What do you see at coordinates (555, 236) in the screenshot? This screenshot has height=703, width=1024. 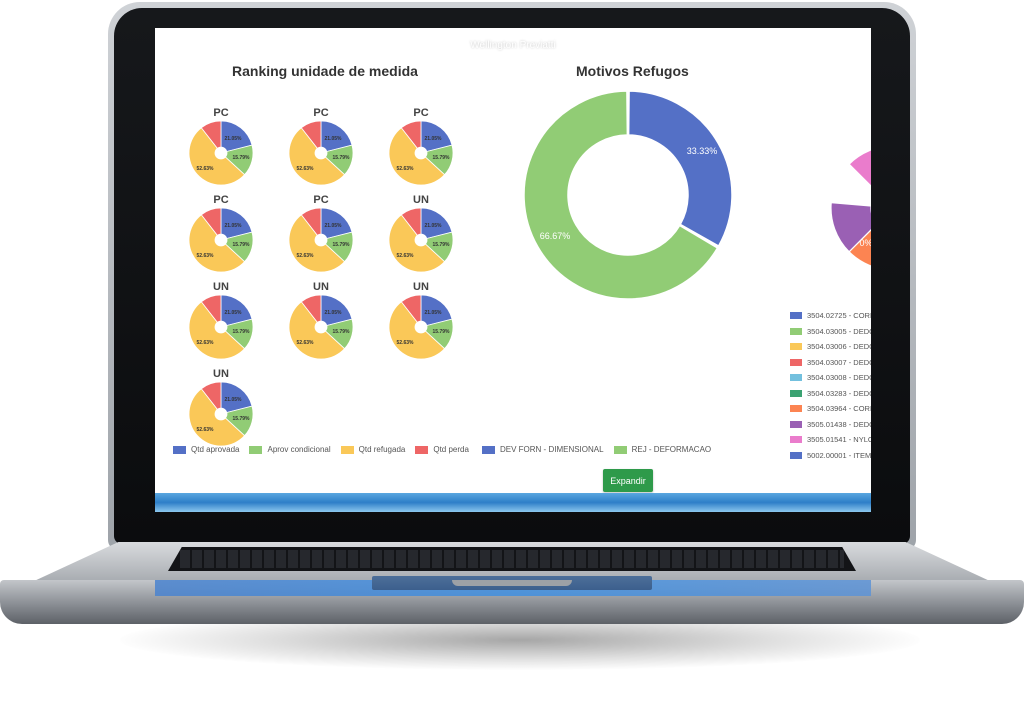 I see `donut-percent-label: 66.67%` at bounding box center [555, 236].